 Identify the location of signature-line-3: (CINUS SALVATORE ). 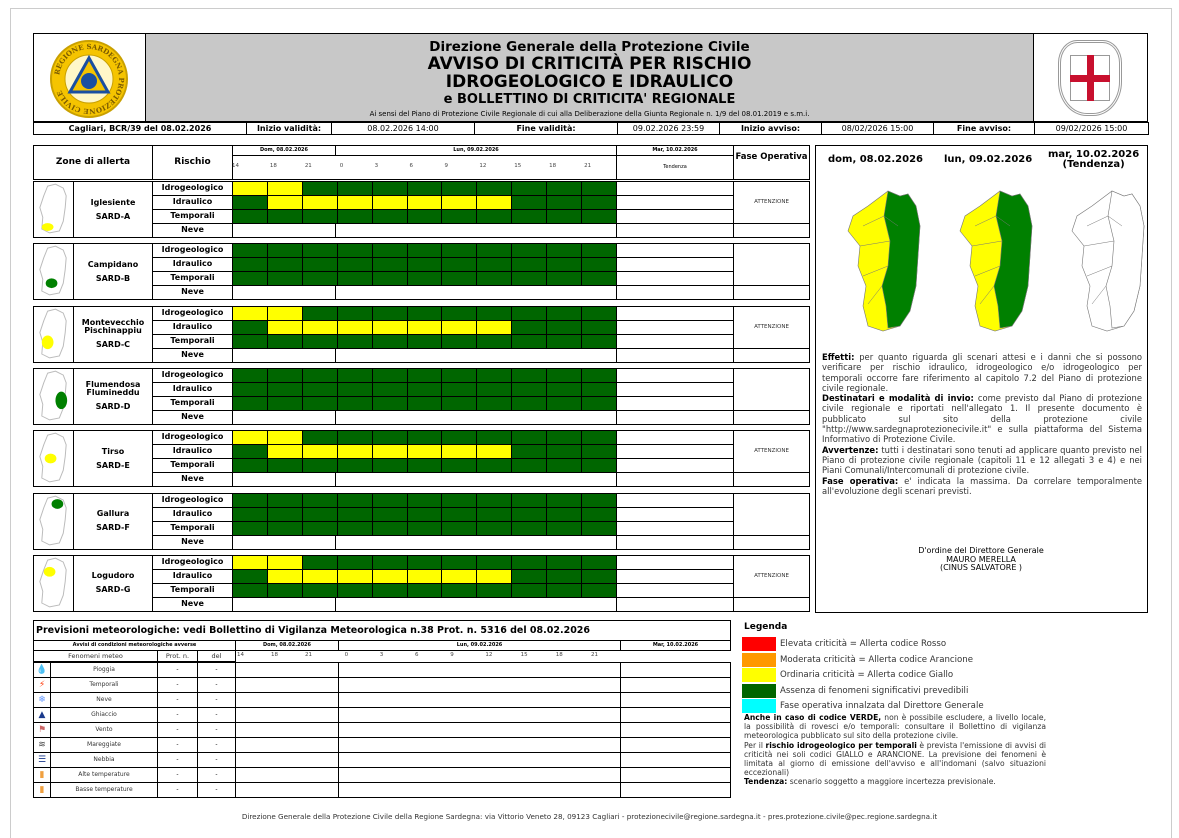
(981, 567).